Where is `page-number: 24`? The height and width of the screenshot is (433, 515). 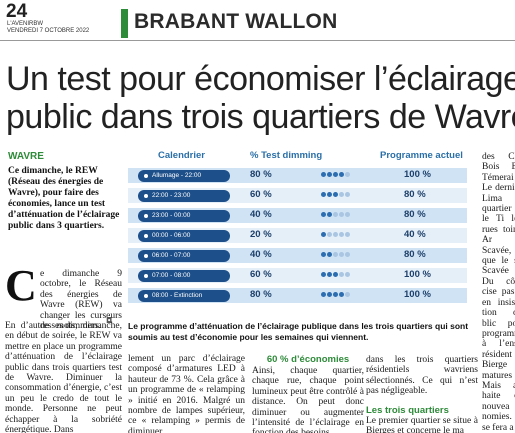
page-number: 24 is located at coordinates (17, 11).